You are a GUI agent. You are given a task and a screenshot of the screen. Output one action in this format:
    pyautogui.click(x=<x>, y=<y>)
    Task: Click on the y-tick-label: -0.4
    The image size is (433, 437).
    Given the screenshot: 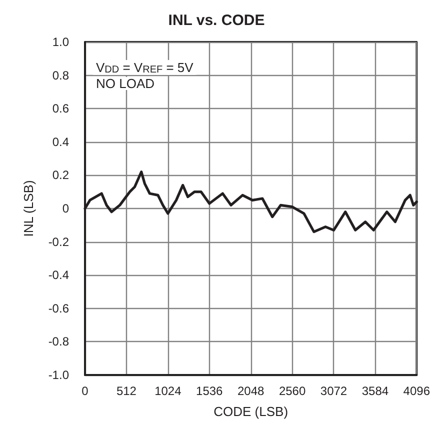 What is the action you would take?
    pyautogui.click(x=59, y=275)
    